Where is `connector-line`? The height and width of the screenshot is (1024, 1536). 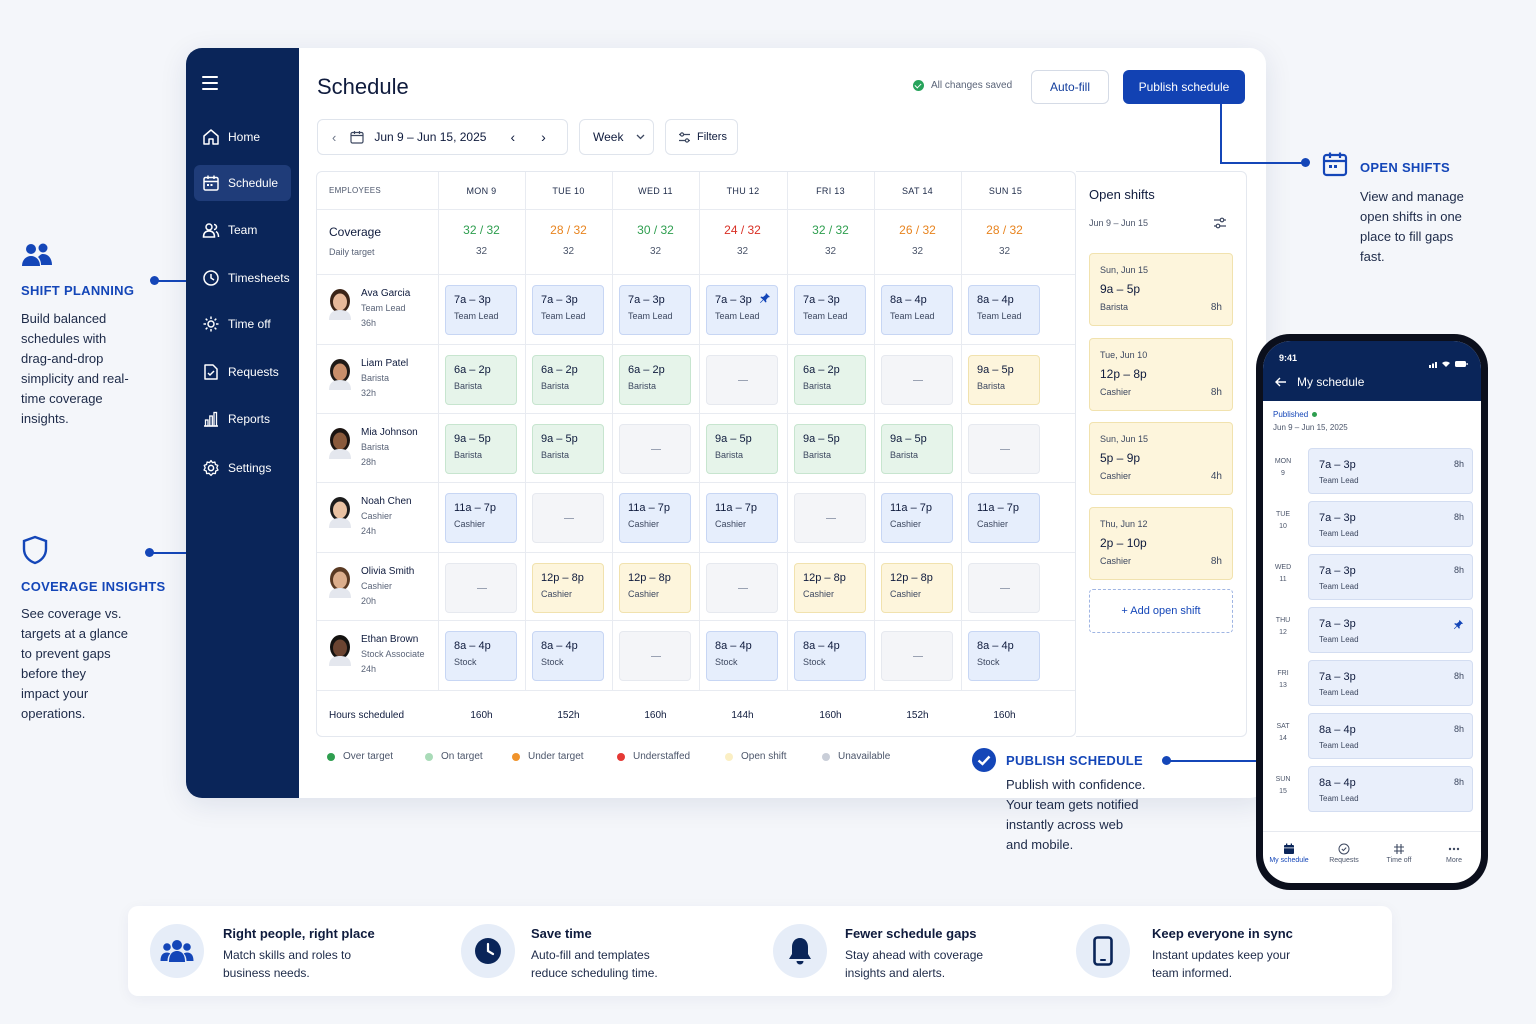 connector-line is located at coordinates (1221, 133).